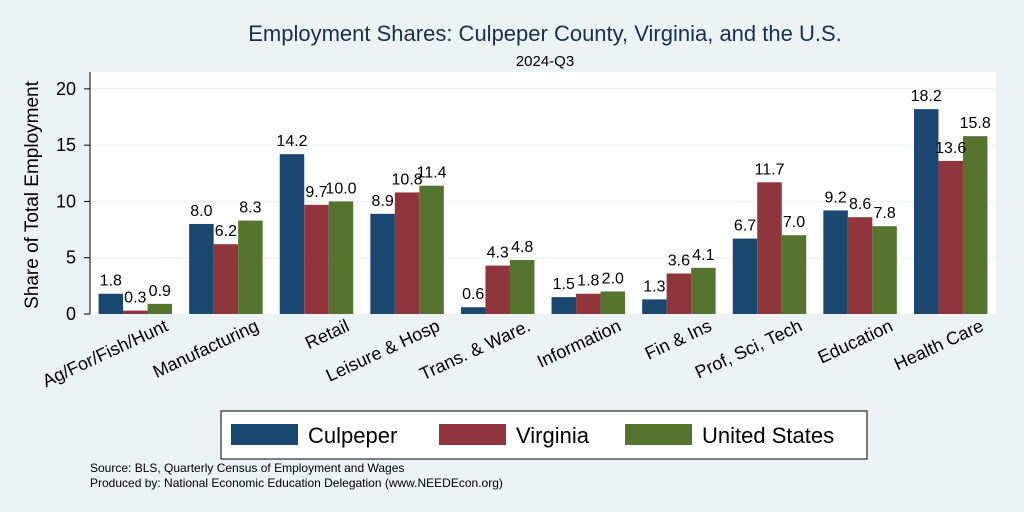  What do you see at coordinates (382, 201) in the screenshot?
I see `data-label: 8.9` at bounding box center [382, 201].